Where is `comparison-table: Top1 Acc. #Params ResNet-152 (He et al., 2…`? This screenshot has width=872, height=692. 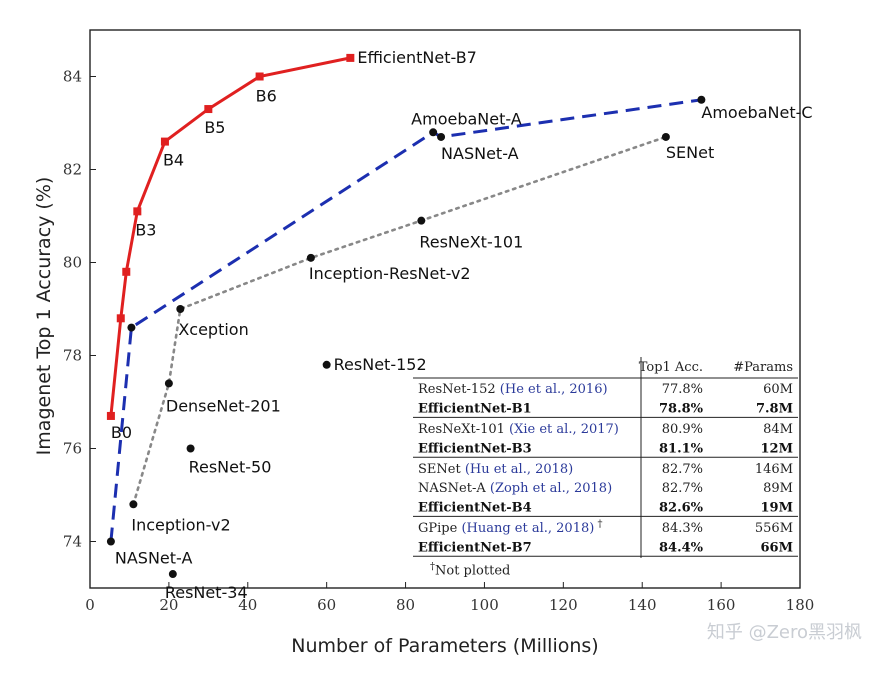 comparison-table: Top1 Acc. #Params ResNet-152 (He et al., 2… is located at coordinates (605, 468).